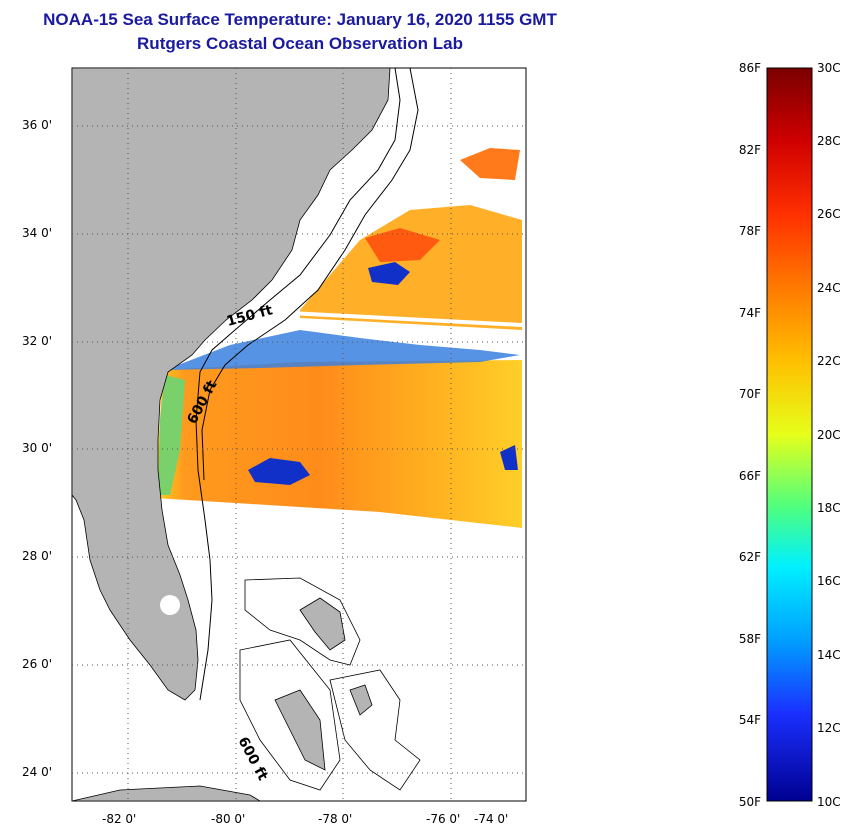  Describe the element at coordinates (749, 68) in the screenshot. I see `colorbar-f-label: 86F` at that location.